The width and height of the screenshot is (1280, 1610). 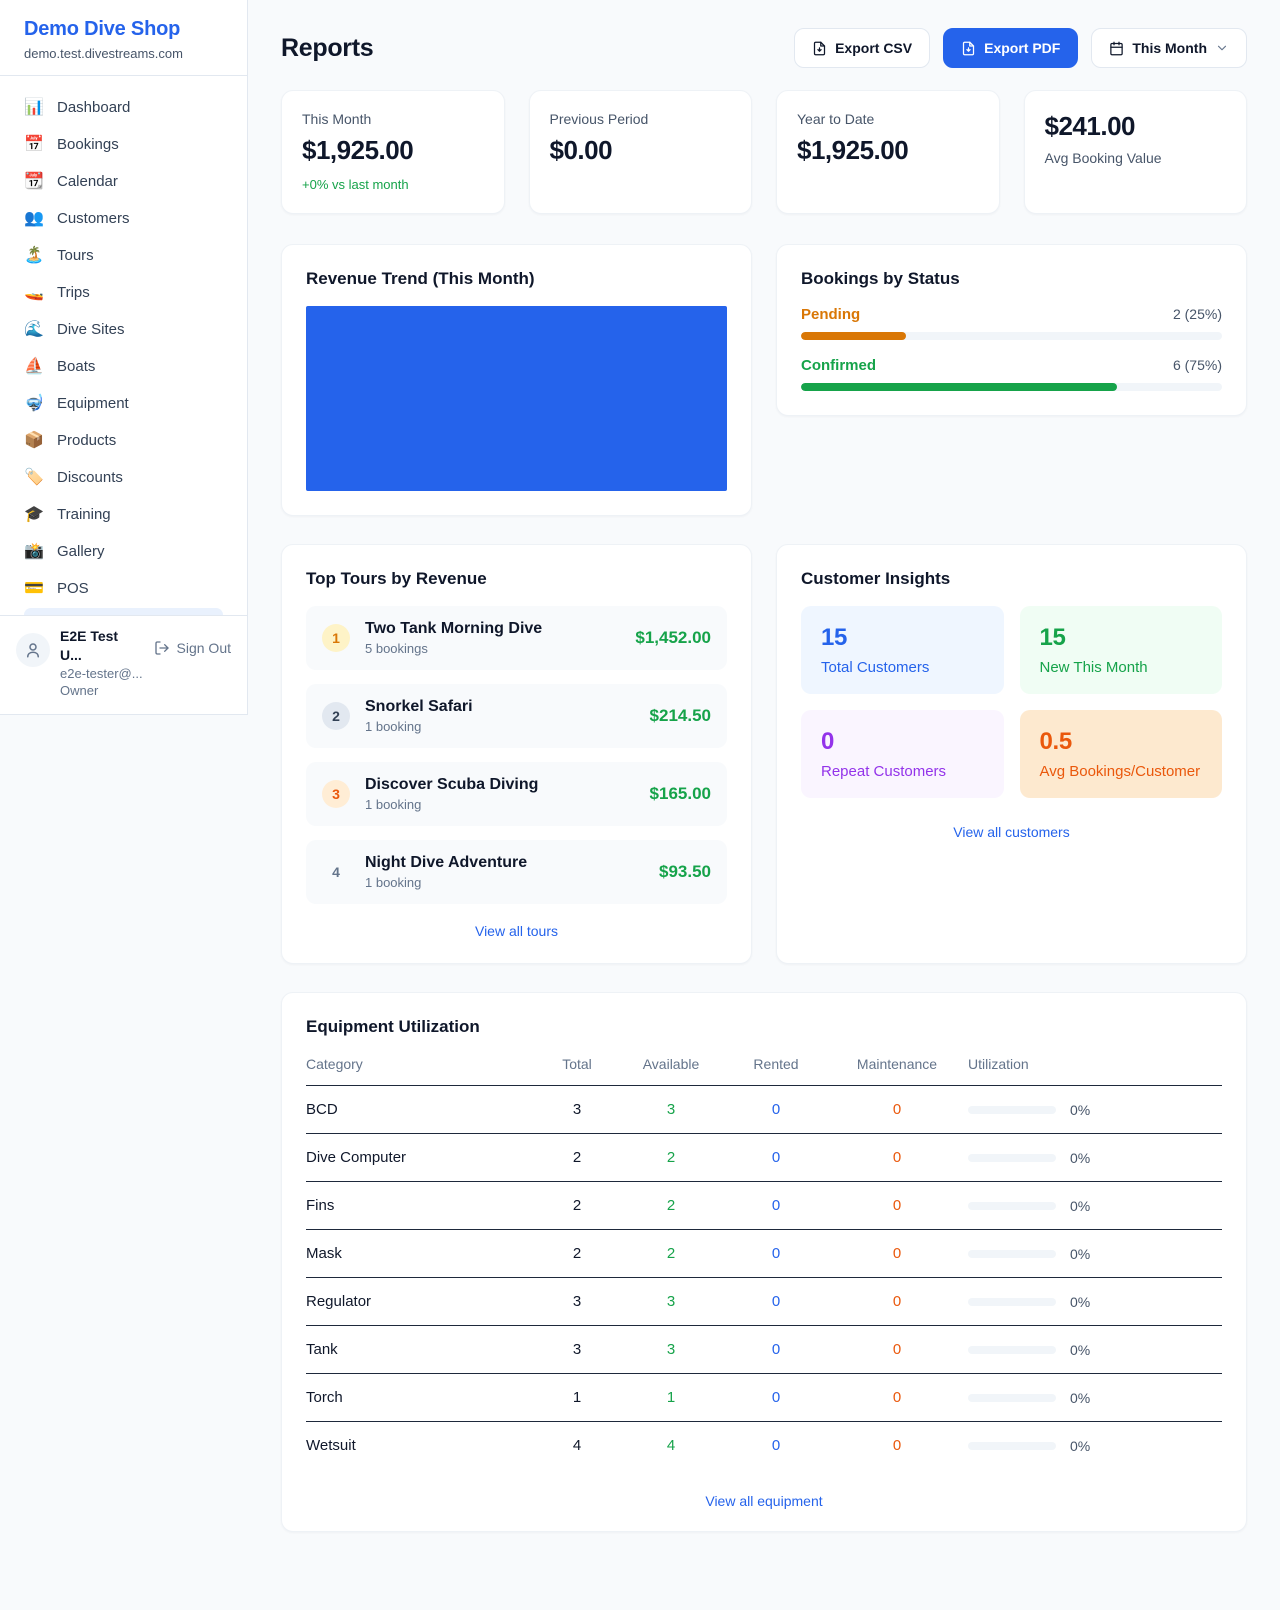 What do you see at coordinates (671, 1253) in the screenshot?
I see `equipment-available: 2` at bounding box center [671, 1253].